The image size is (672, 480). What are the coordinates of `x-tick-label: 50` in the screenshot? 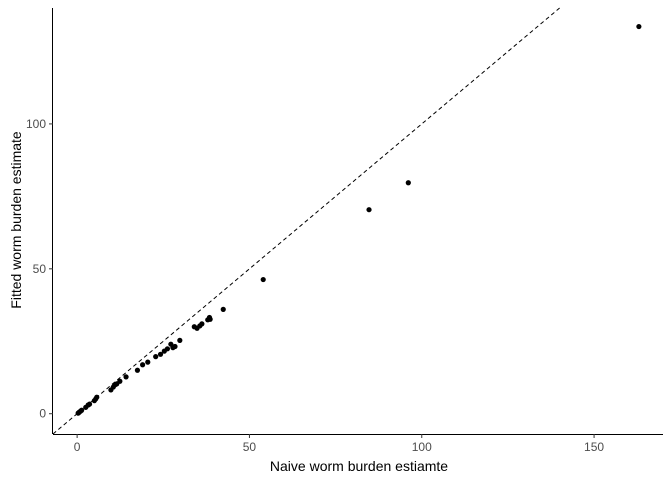 It's located at (250, 447).